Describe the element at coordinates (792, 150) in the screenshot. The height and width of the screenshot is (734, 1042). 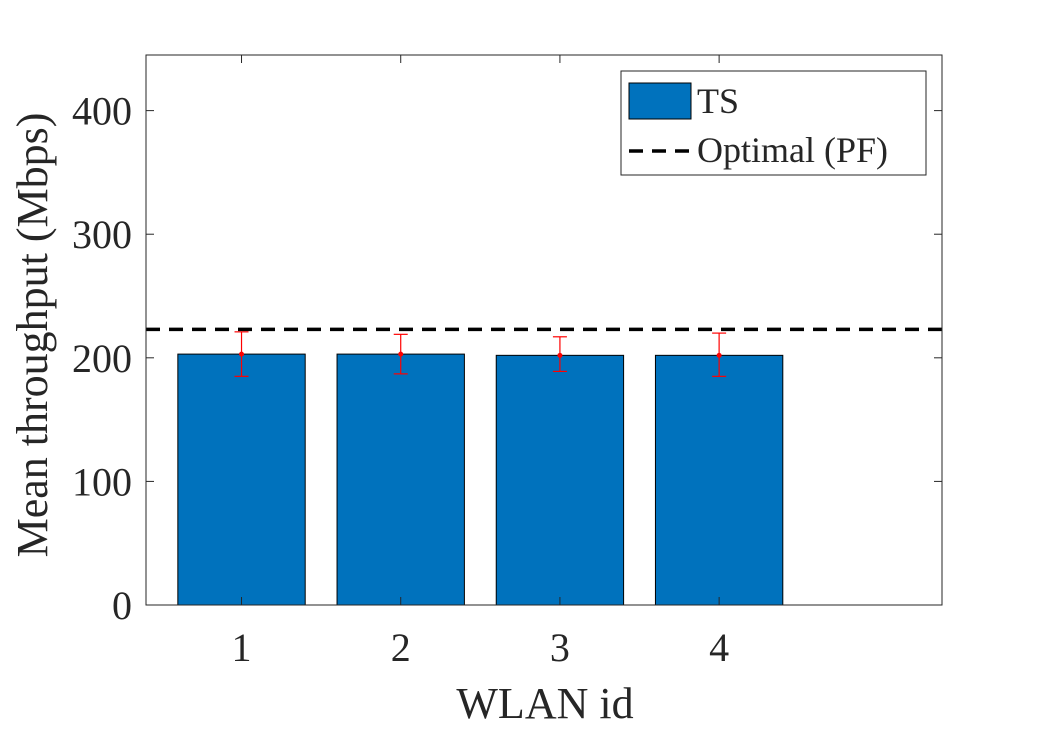
I see `legend-label-optimal-pf: Optimal (PF)` at that location.